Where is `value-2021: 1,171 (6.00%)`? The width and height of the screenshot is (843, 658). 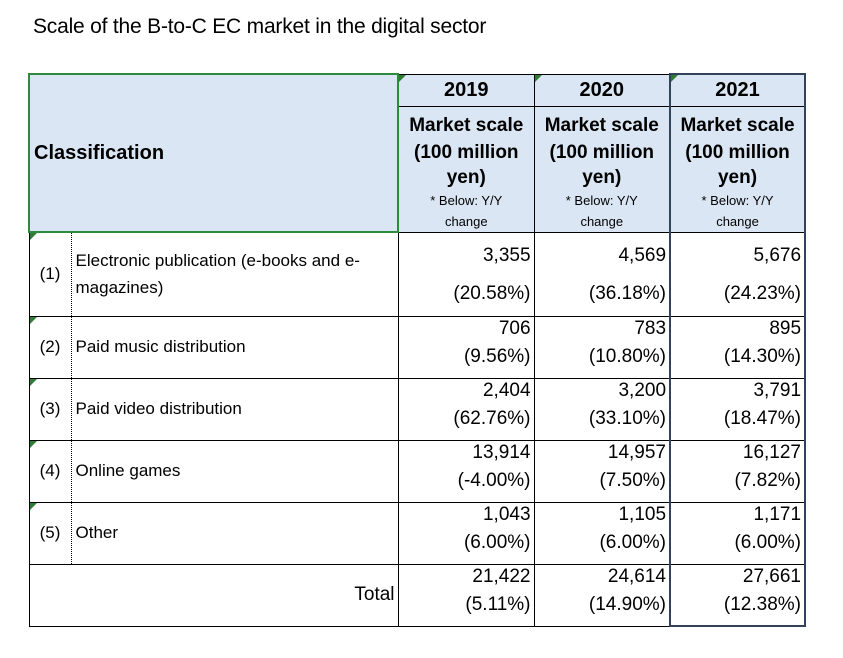 value-2021: 1,171 (6.00%) is located at coordinates (738, 533).